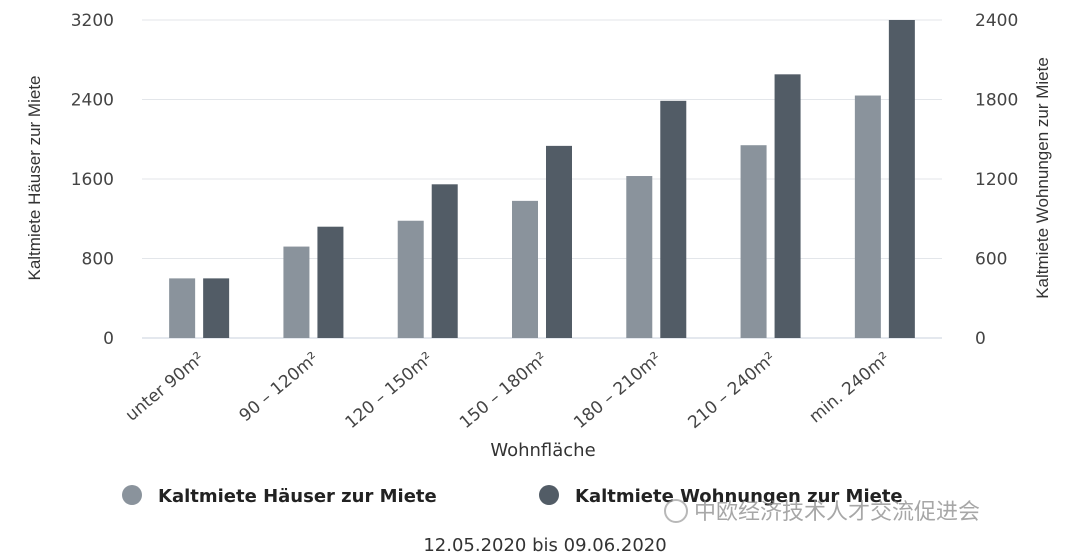 Image resolution: width=1080 pixels, height=558 pixels. I want to click on right-axis-title: Kaltmiete Wohnungen zur Miete, so click(1042, 178).